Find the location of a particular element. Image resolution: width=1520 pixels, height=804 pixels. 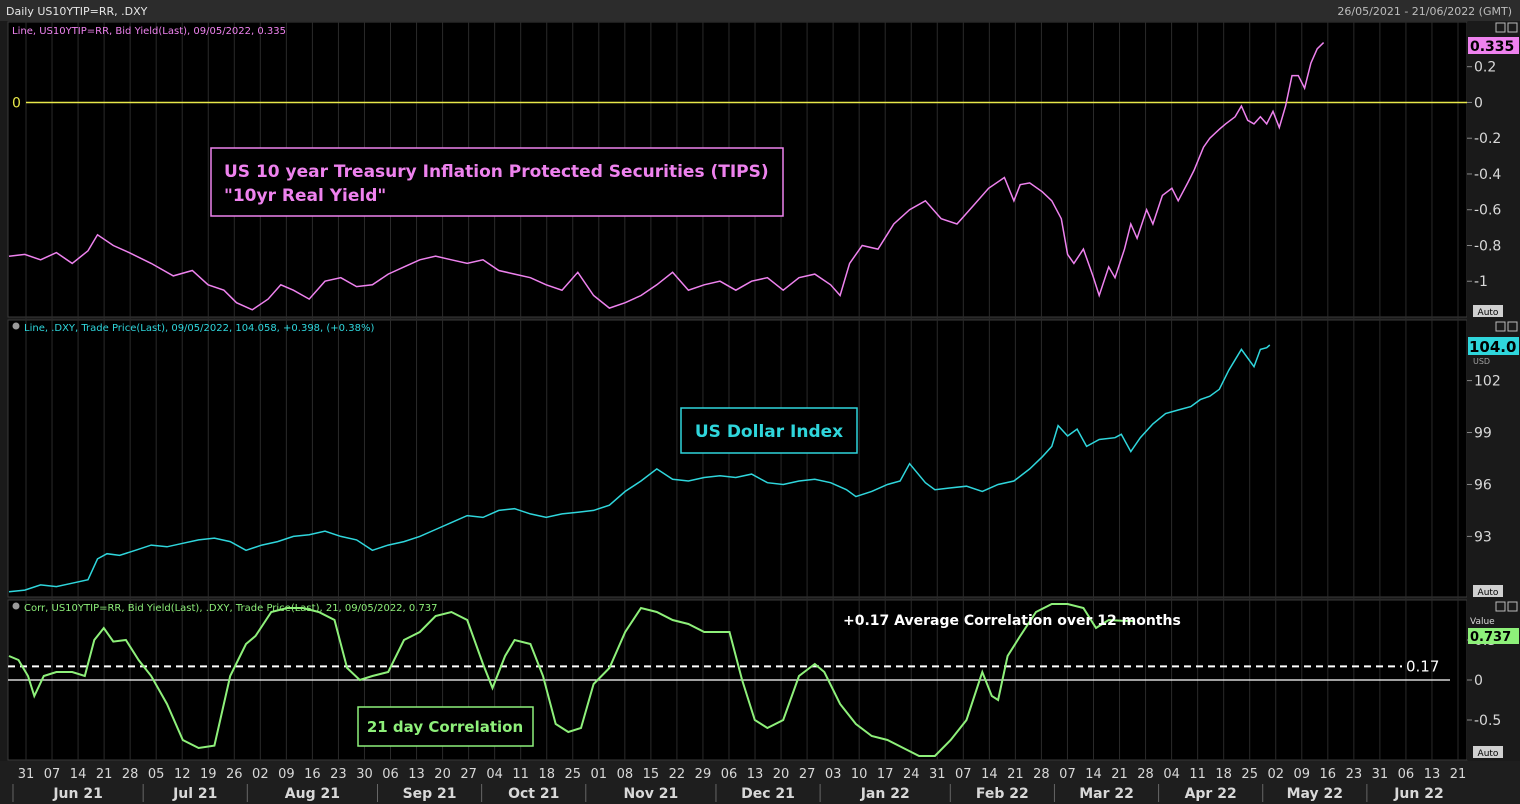

x-day-label: 29 is located at coordinates (703, 774).